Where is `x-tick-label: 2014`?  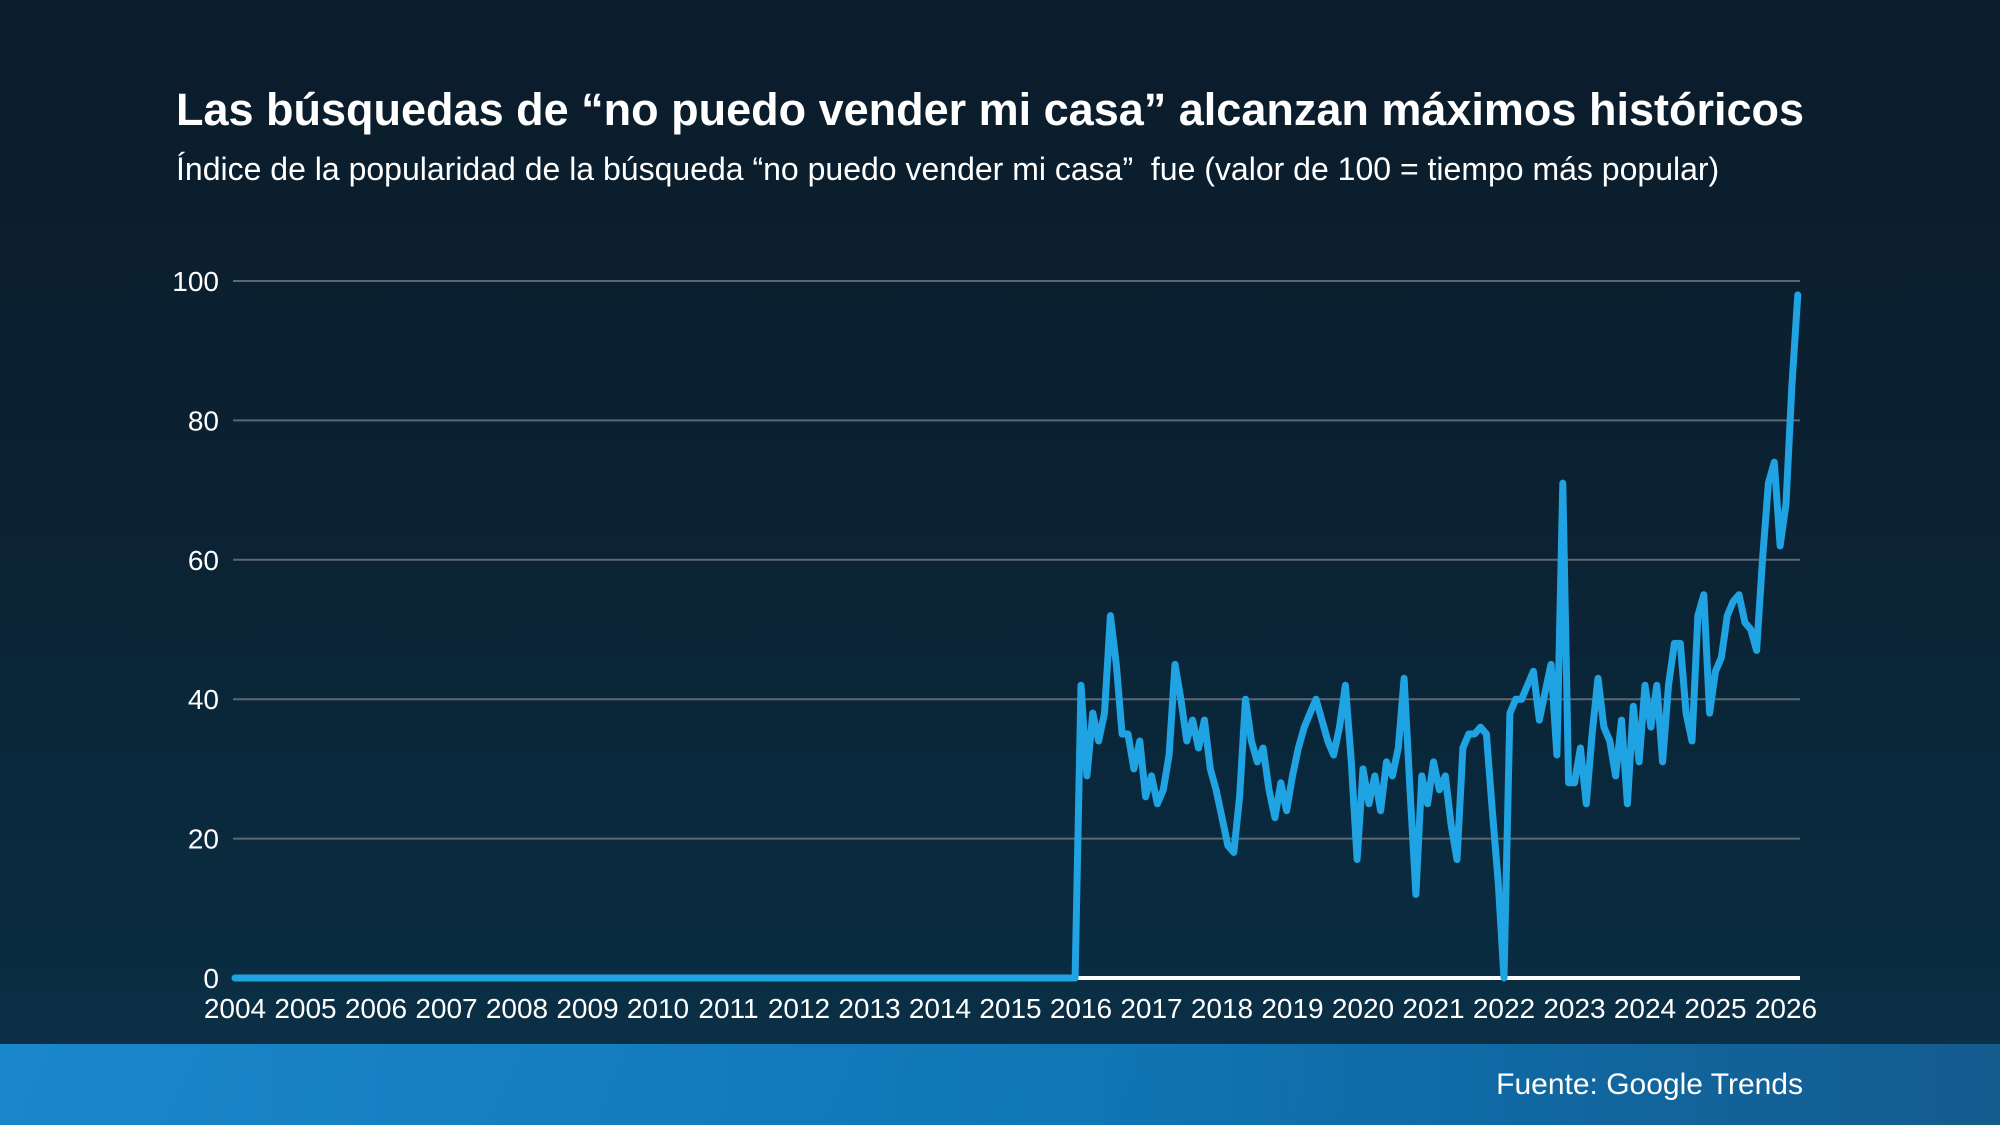
x-tick-label: 2014 is located at coordinates (940, 1008).